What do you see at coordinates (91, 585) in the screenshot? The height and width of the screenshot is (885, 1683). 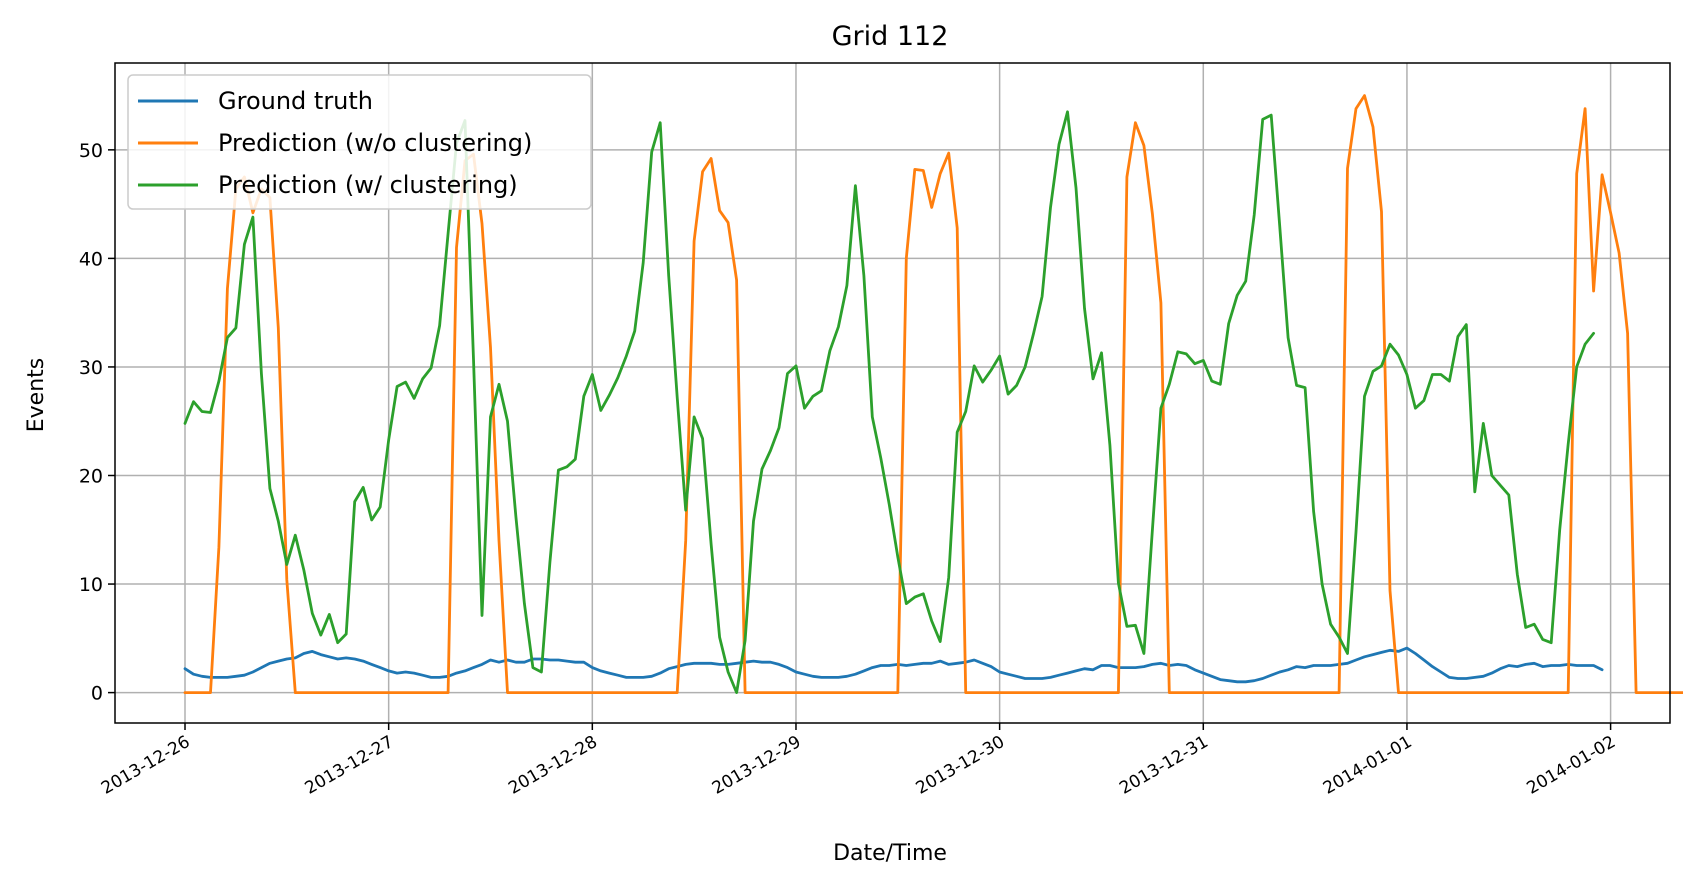 I see `y-tick-label: 10` at bounding box center [91, 585].